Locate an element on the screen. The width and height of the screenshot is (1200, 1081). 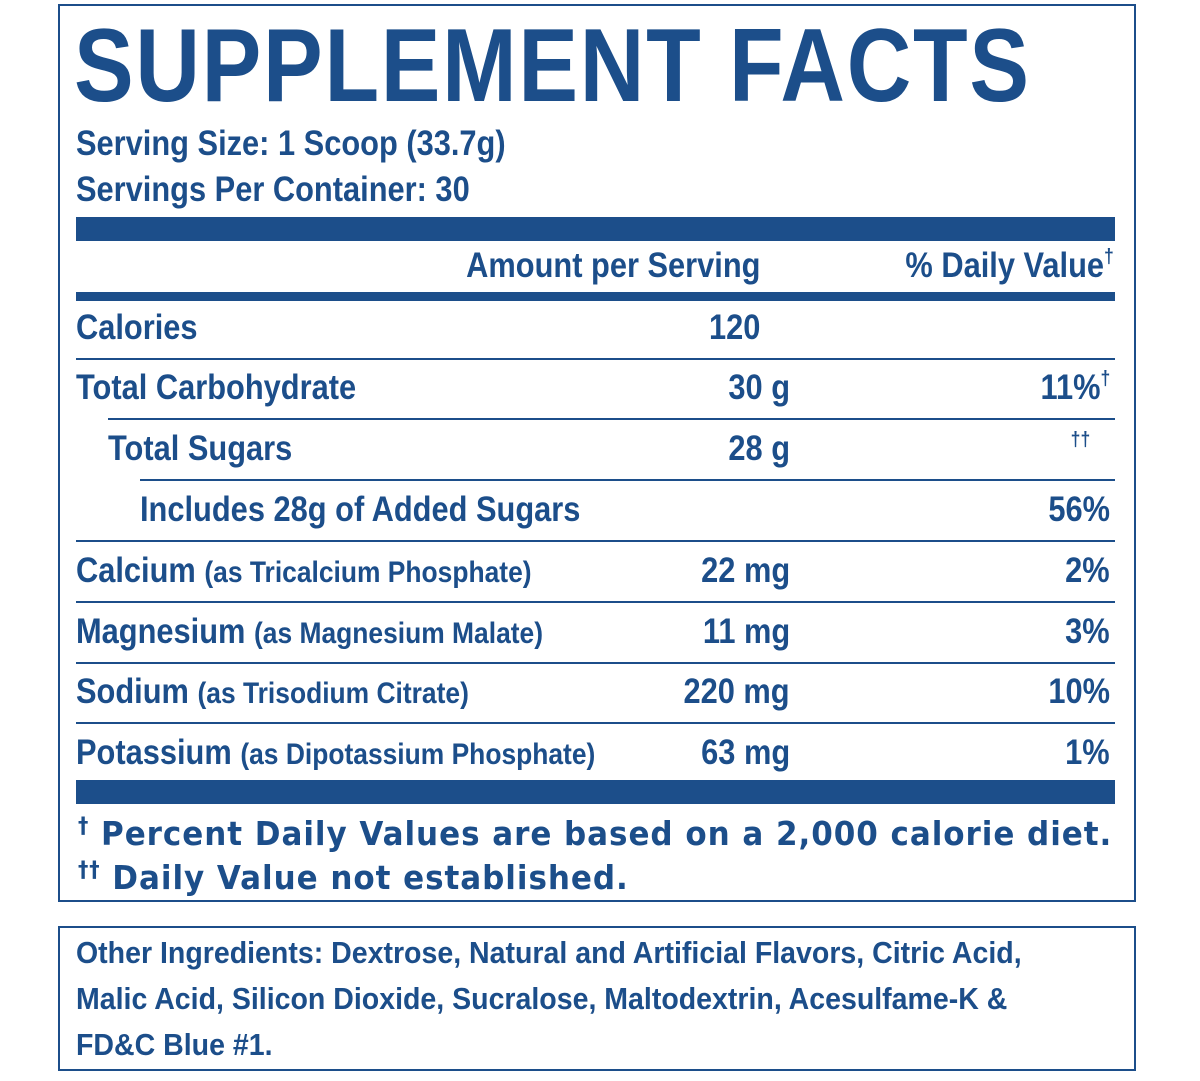
nutrient-amount: 220 mg is located at coordinates (736, 691).